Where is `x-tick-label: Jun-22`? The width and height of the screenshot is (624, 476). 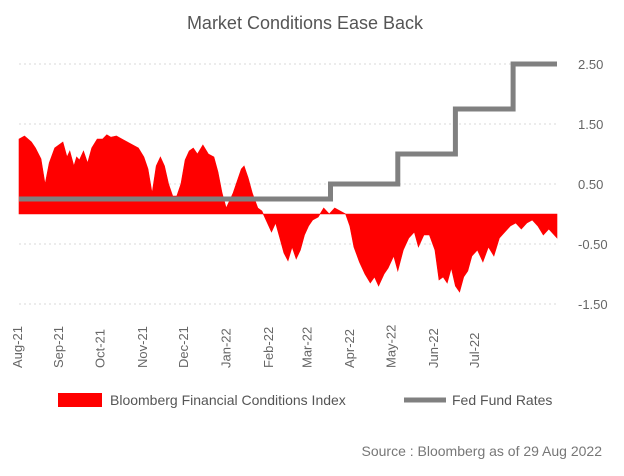 x-tick-label: Jun-22 is located at coordinates (433, 348).